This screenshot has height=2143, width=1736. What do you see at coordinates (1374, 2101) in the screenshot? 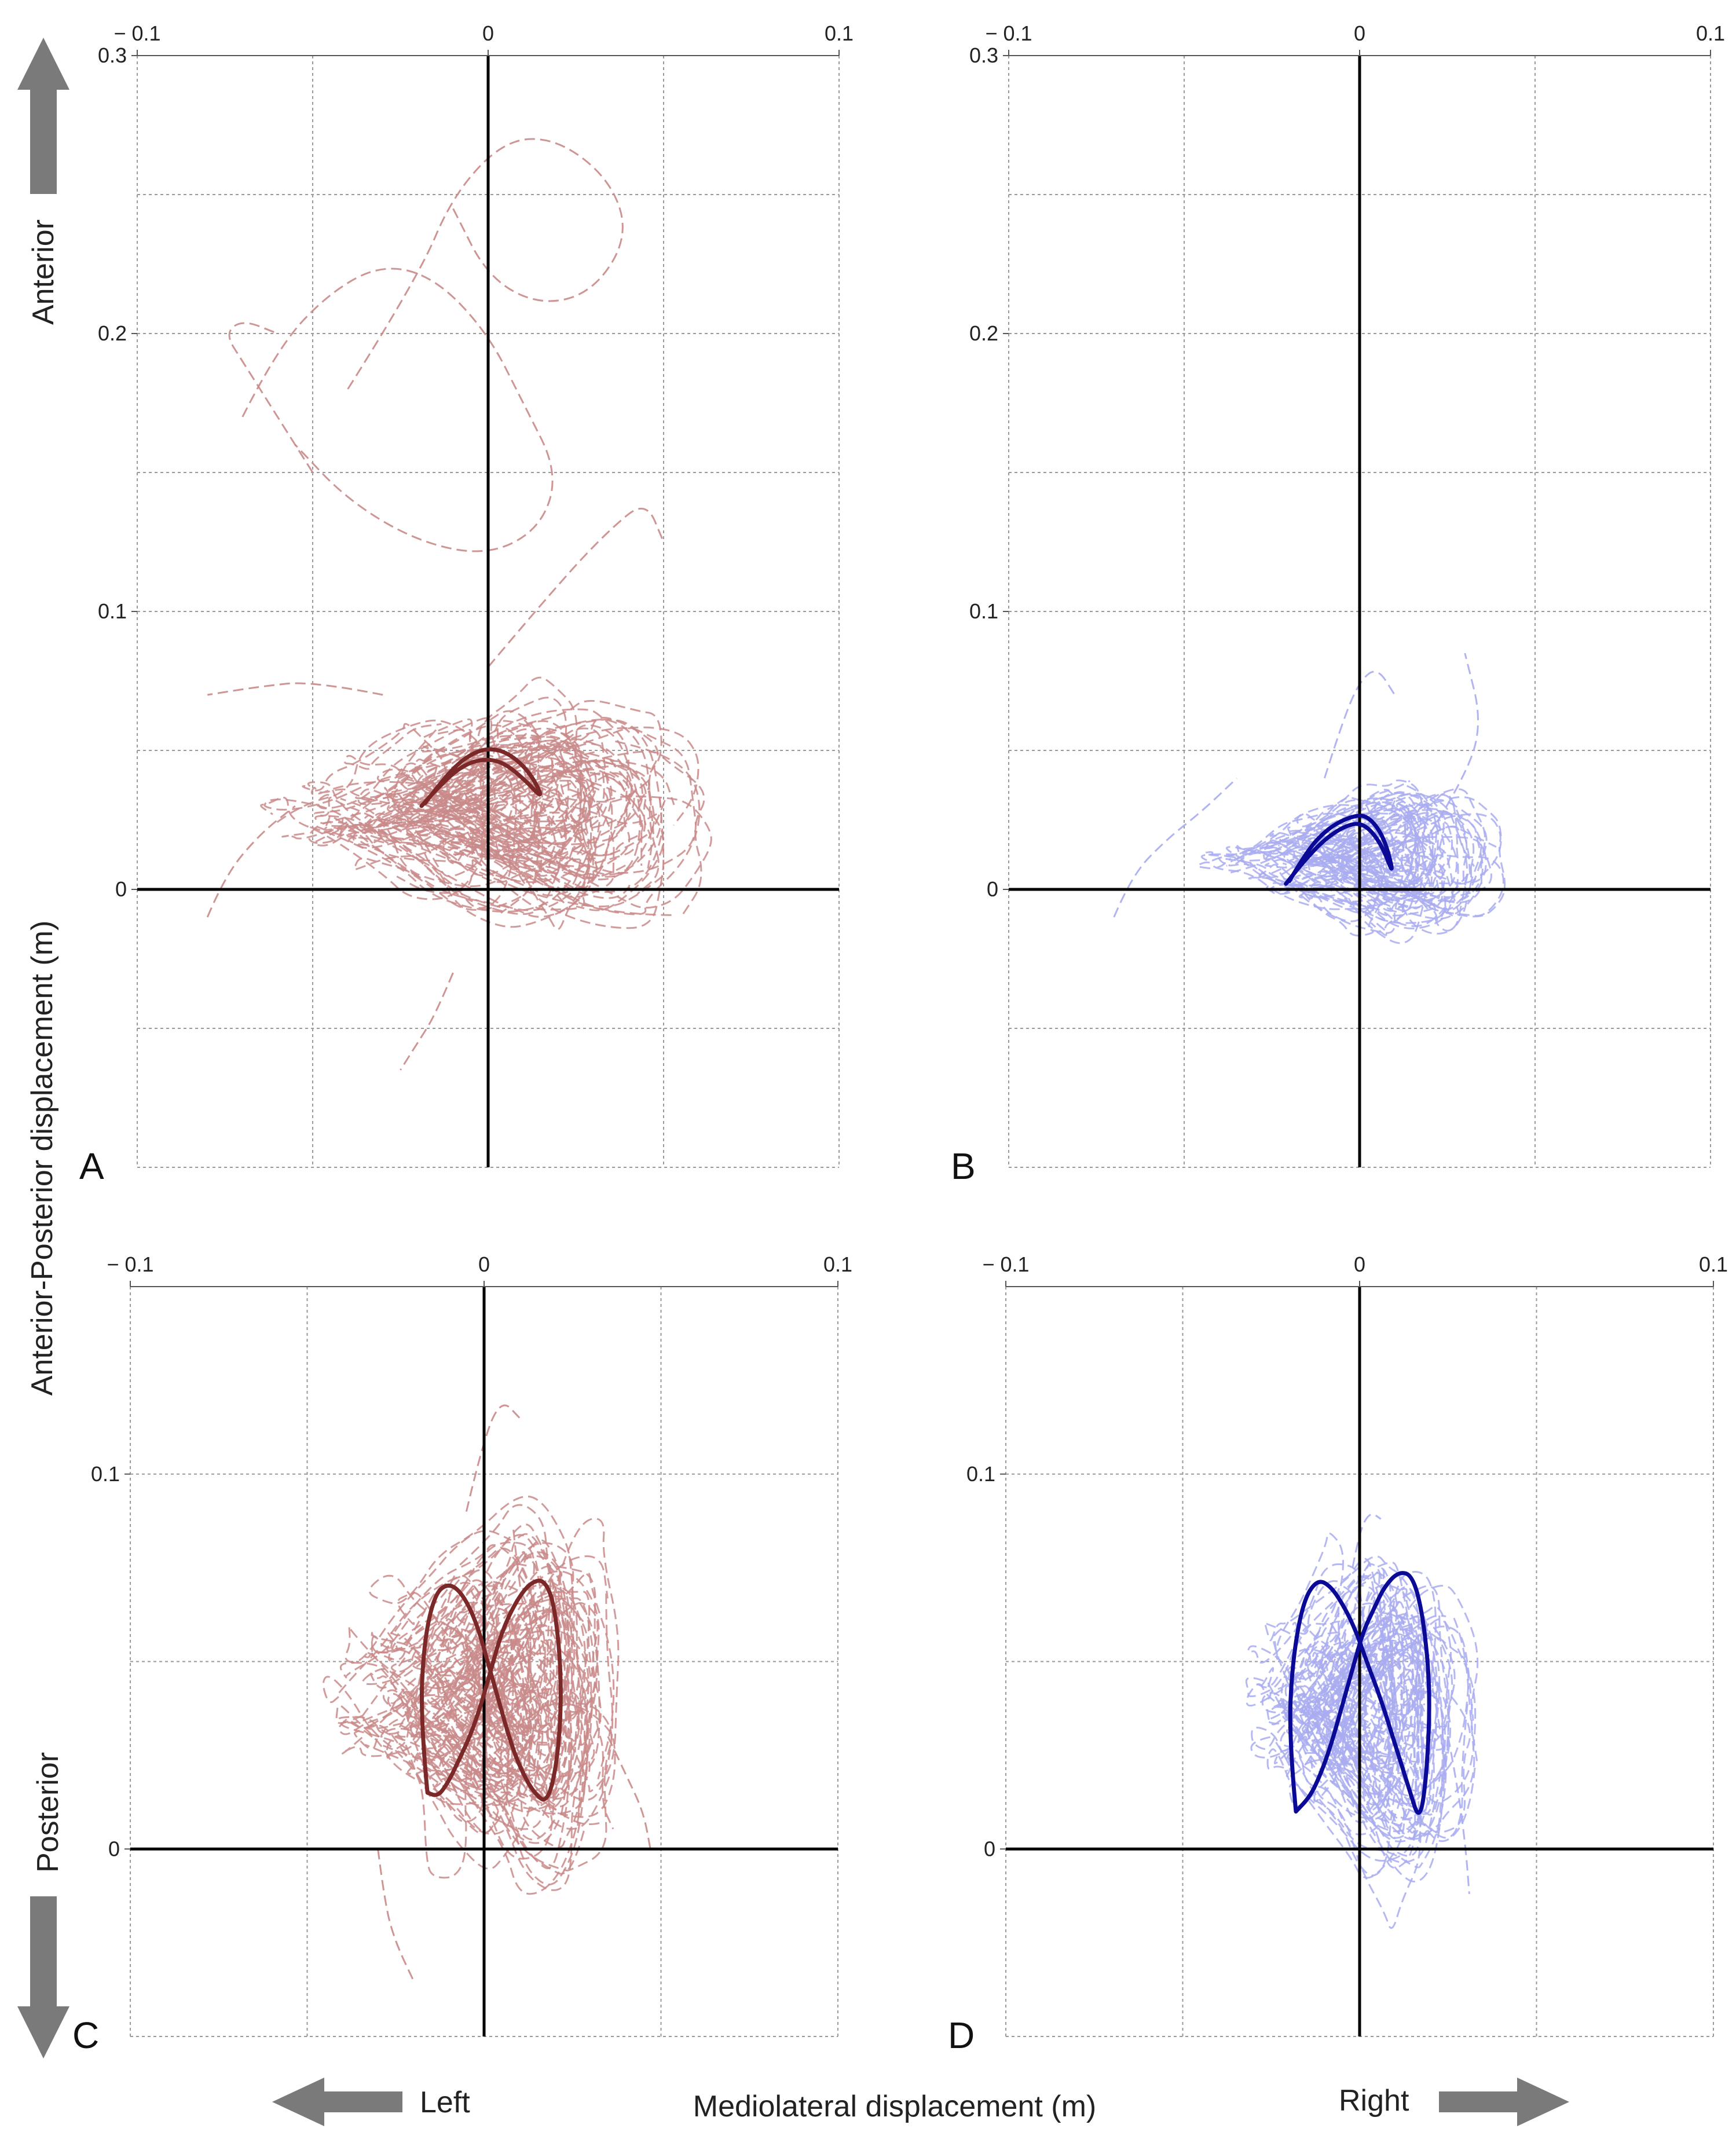
I see `right-label: Right` at bounding box center [1374, 2101].